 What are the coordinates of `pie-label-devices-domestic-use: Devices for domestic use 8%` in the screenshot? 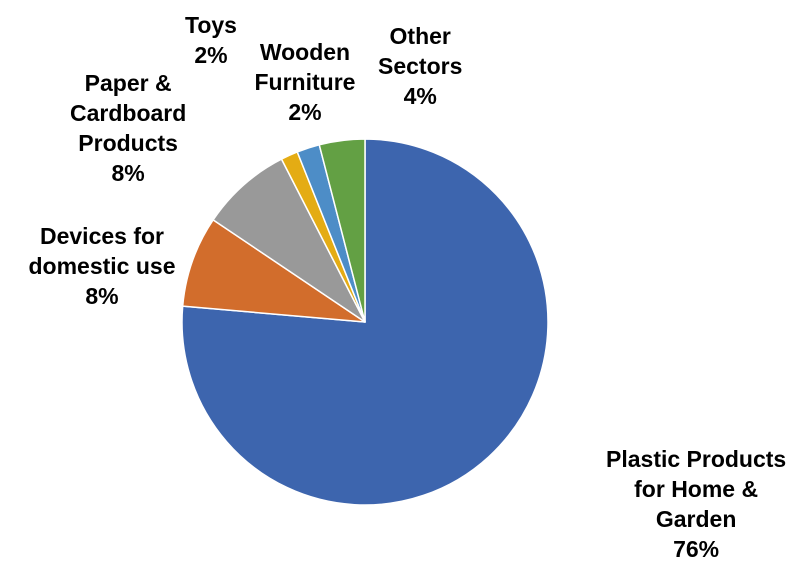 It's located at (102, 266).